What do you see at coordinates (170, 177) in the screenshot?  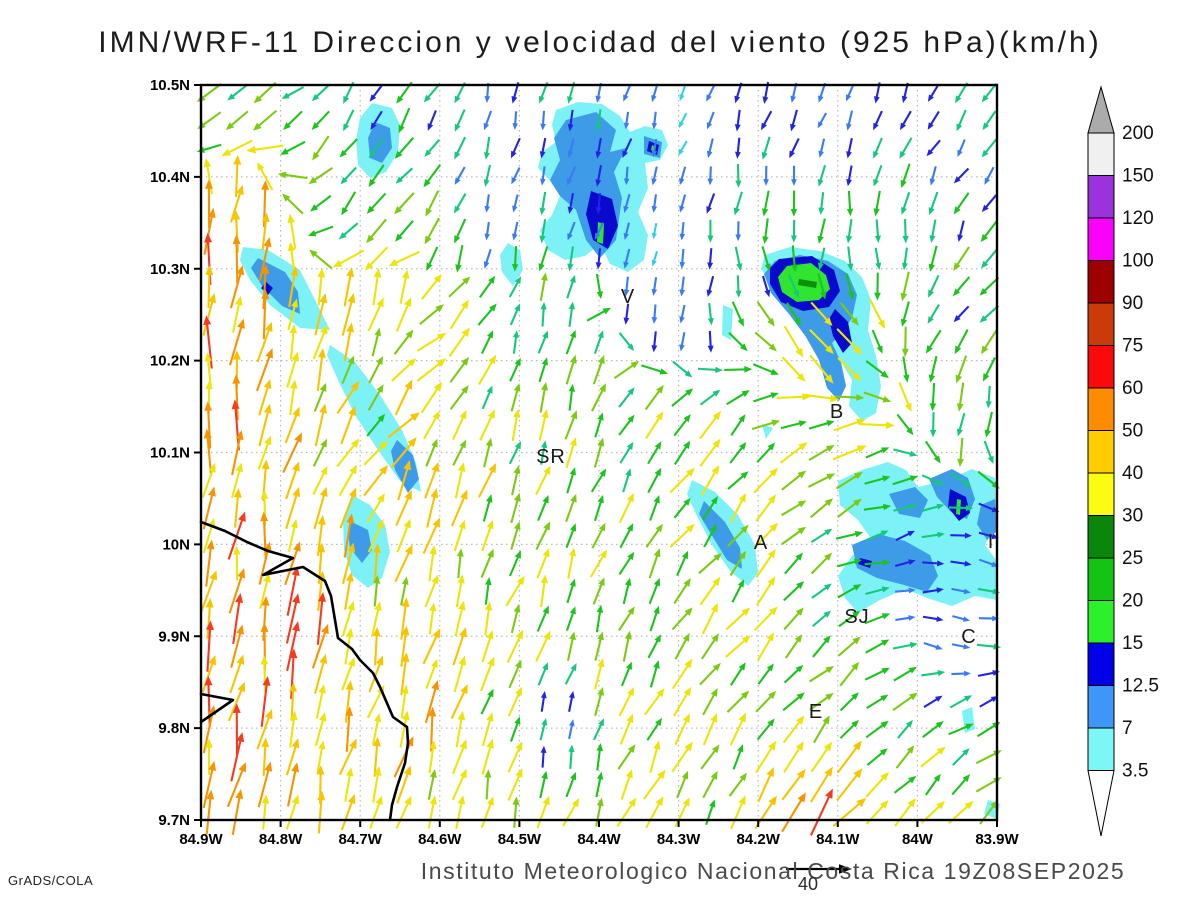 I see `svg-text: 10.4N` at bounding box center [170, 177].